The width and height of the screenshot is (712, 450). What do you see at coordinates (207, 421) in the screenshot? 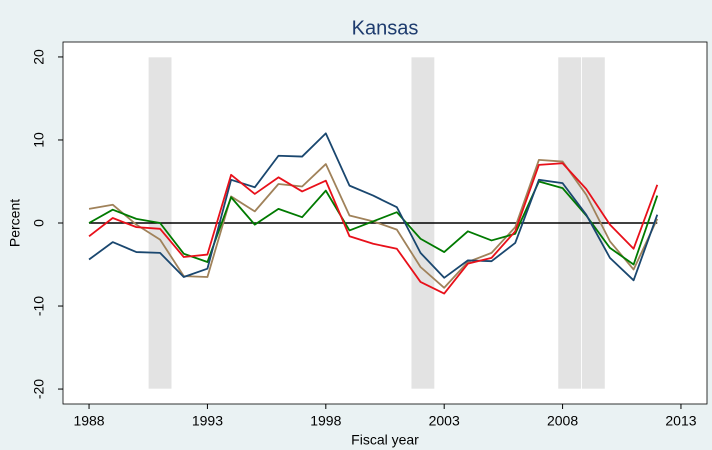
I see `x-tick-label: 1993` at bounding box center [207, 421].